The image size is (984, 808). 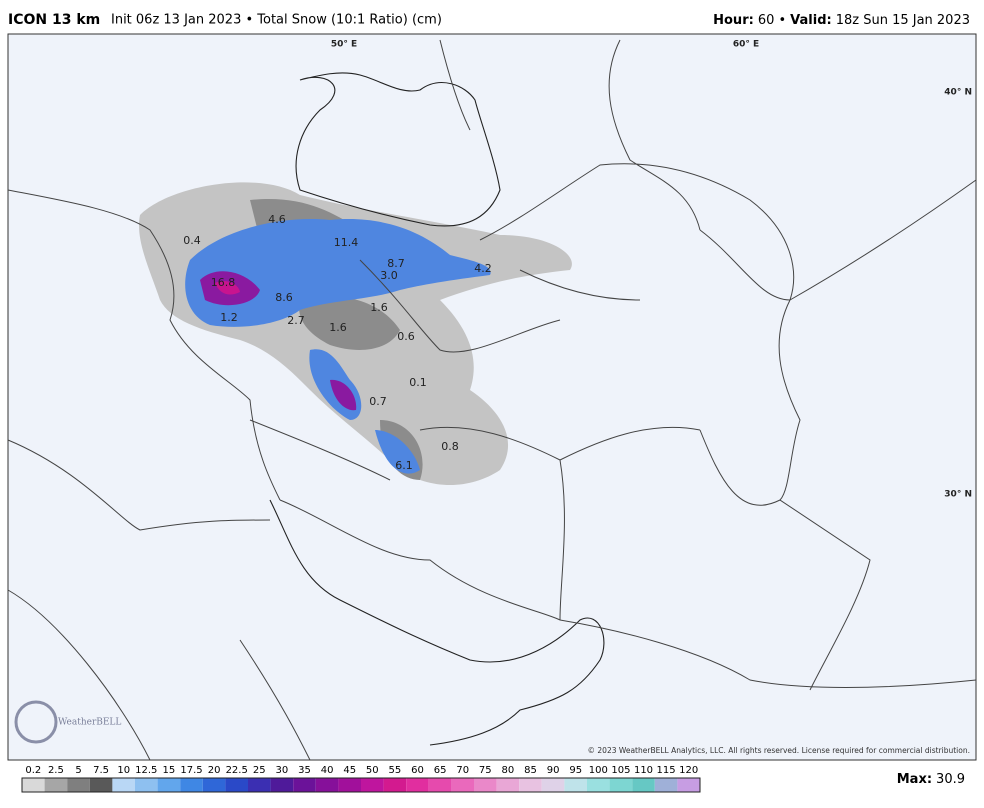 I want to click on snow-label: 2.7, so click(x=296, y=320).